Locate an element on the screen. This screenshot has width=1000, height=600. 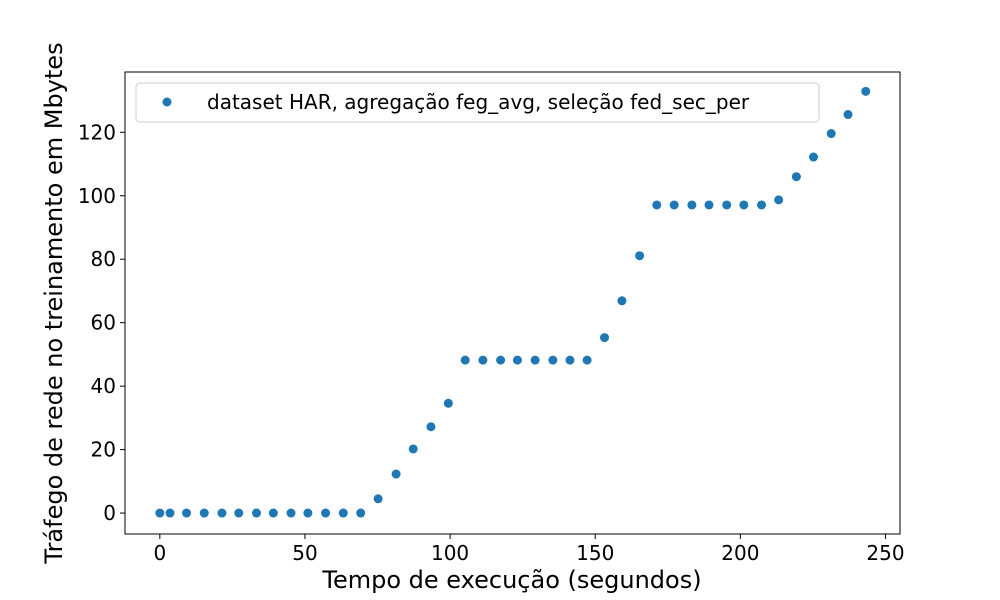
y-tick-label: 60 is located at coordinates (103, 323).